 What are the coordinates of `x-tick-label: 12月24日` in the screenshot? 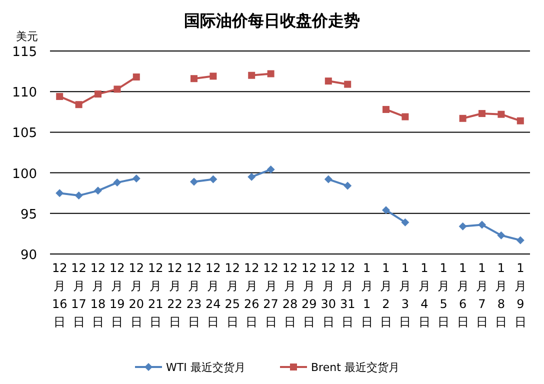 It's located at (213, 295).